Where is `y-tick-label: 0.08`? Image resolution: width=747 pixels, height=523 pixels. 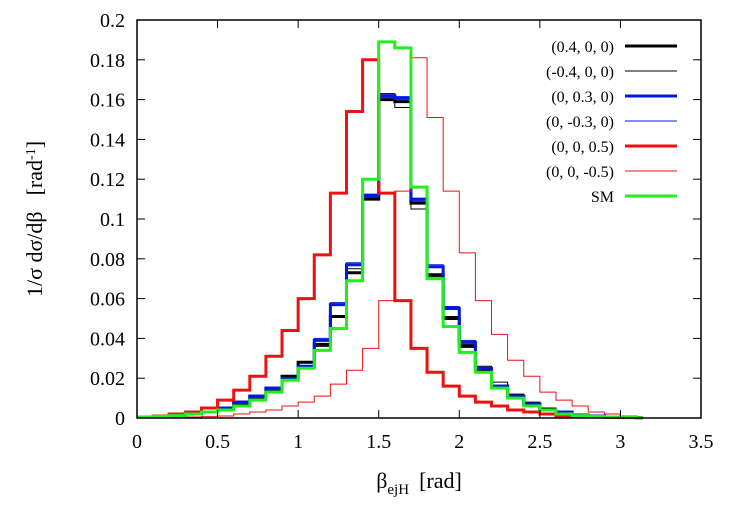 y-tick-label: 0.08 is located at coordinates (107, 260).